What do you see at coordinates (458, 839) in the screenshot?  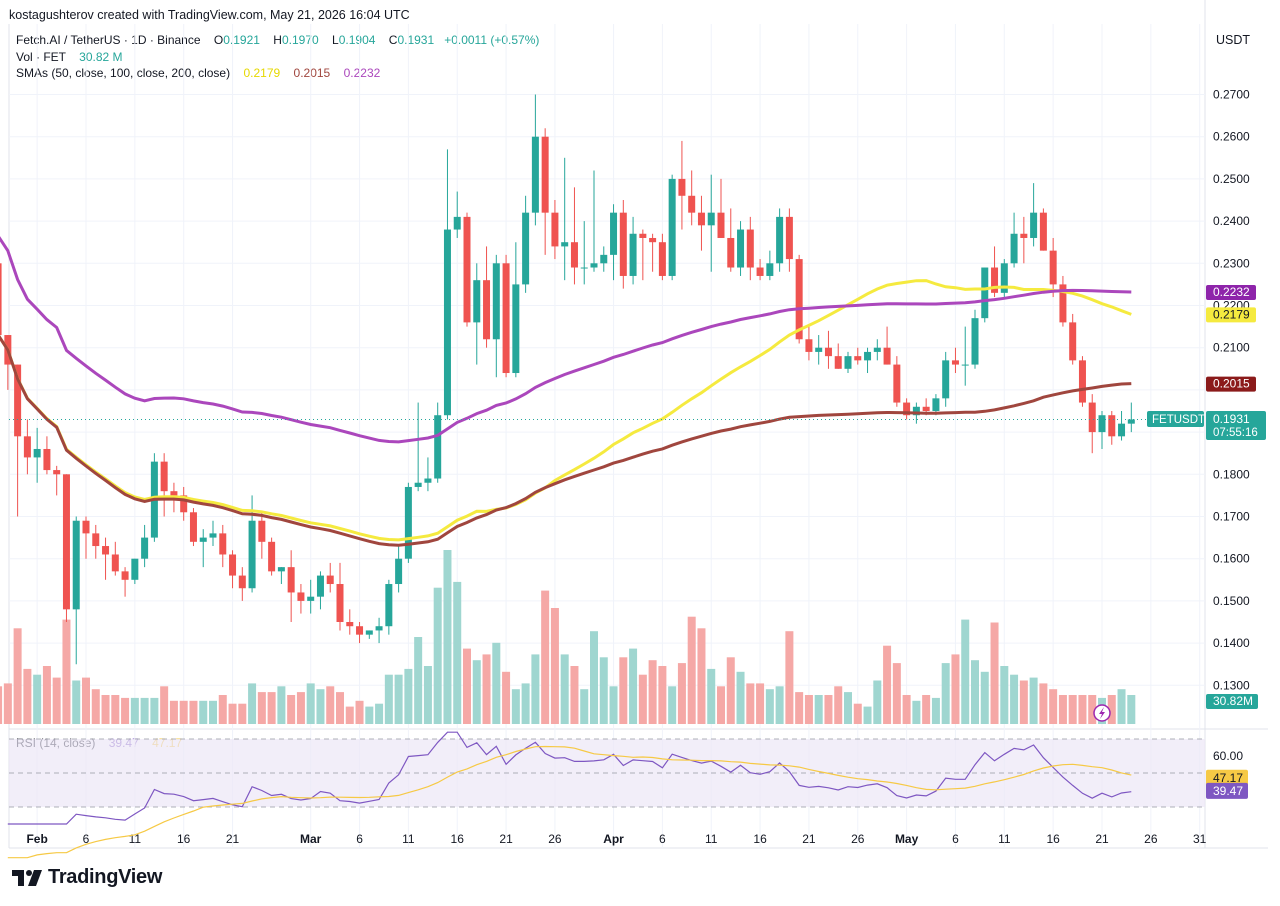 I see `time-tick-label: 16` at bounding box center [458, 839].